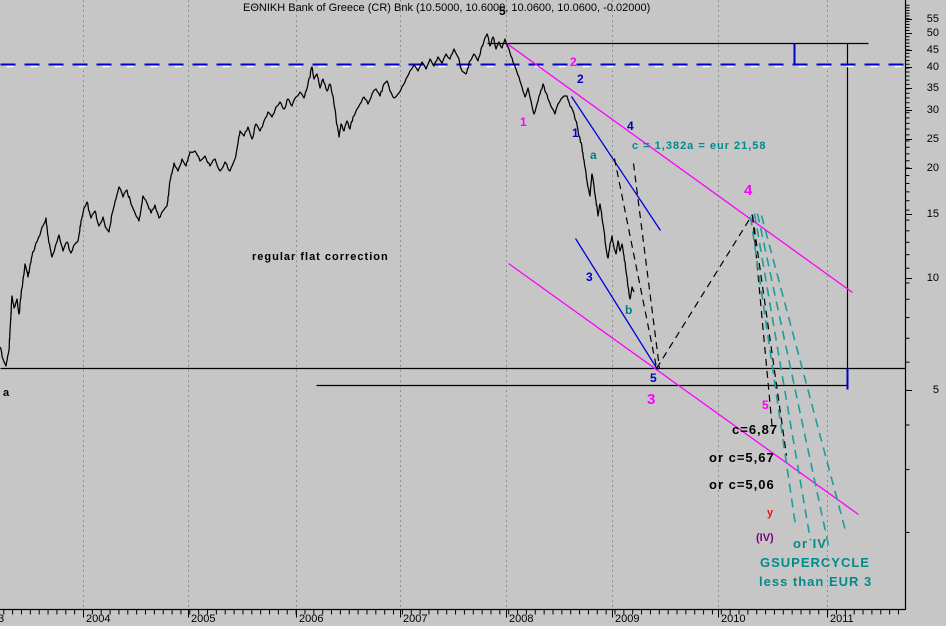  I want to click on y-axis-label: 50, so click(932, 33).